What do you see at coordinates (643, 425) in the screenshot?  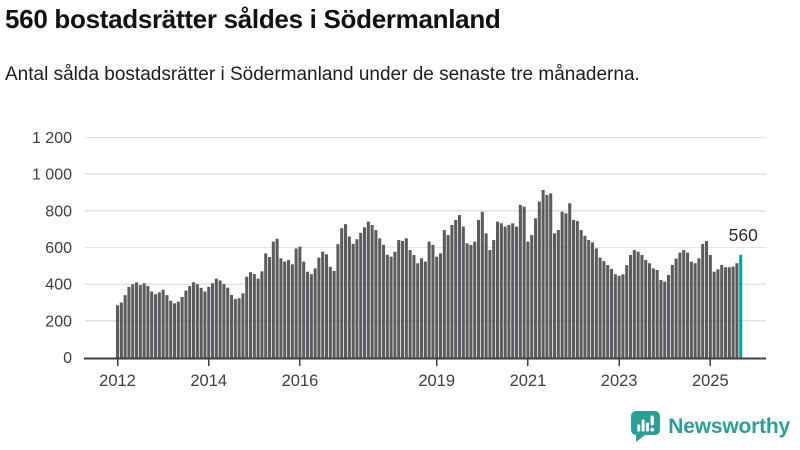 I see `logo-bar-tall` at bounding box center [643, 425].